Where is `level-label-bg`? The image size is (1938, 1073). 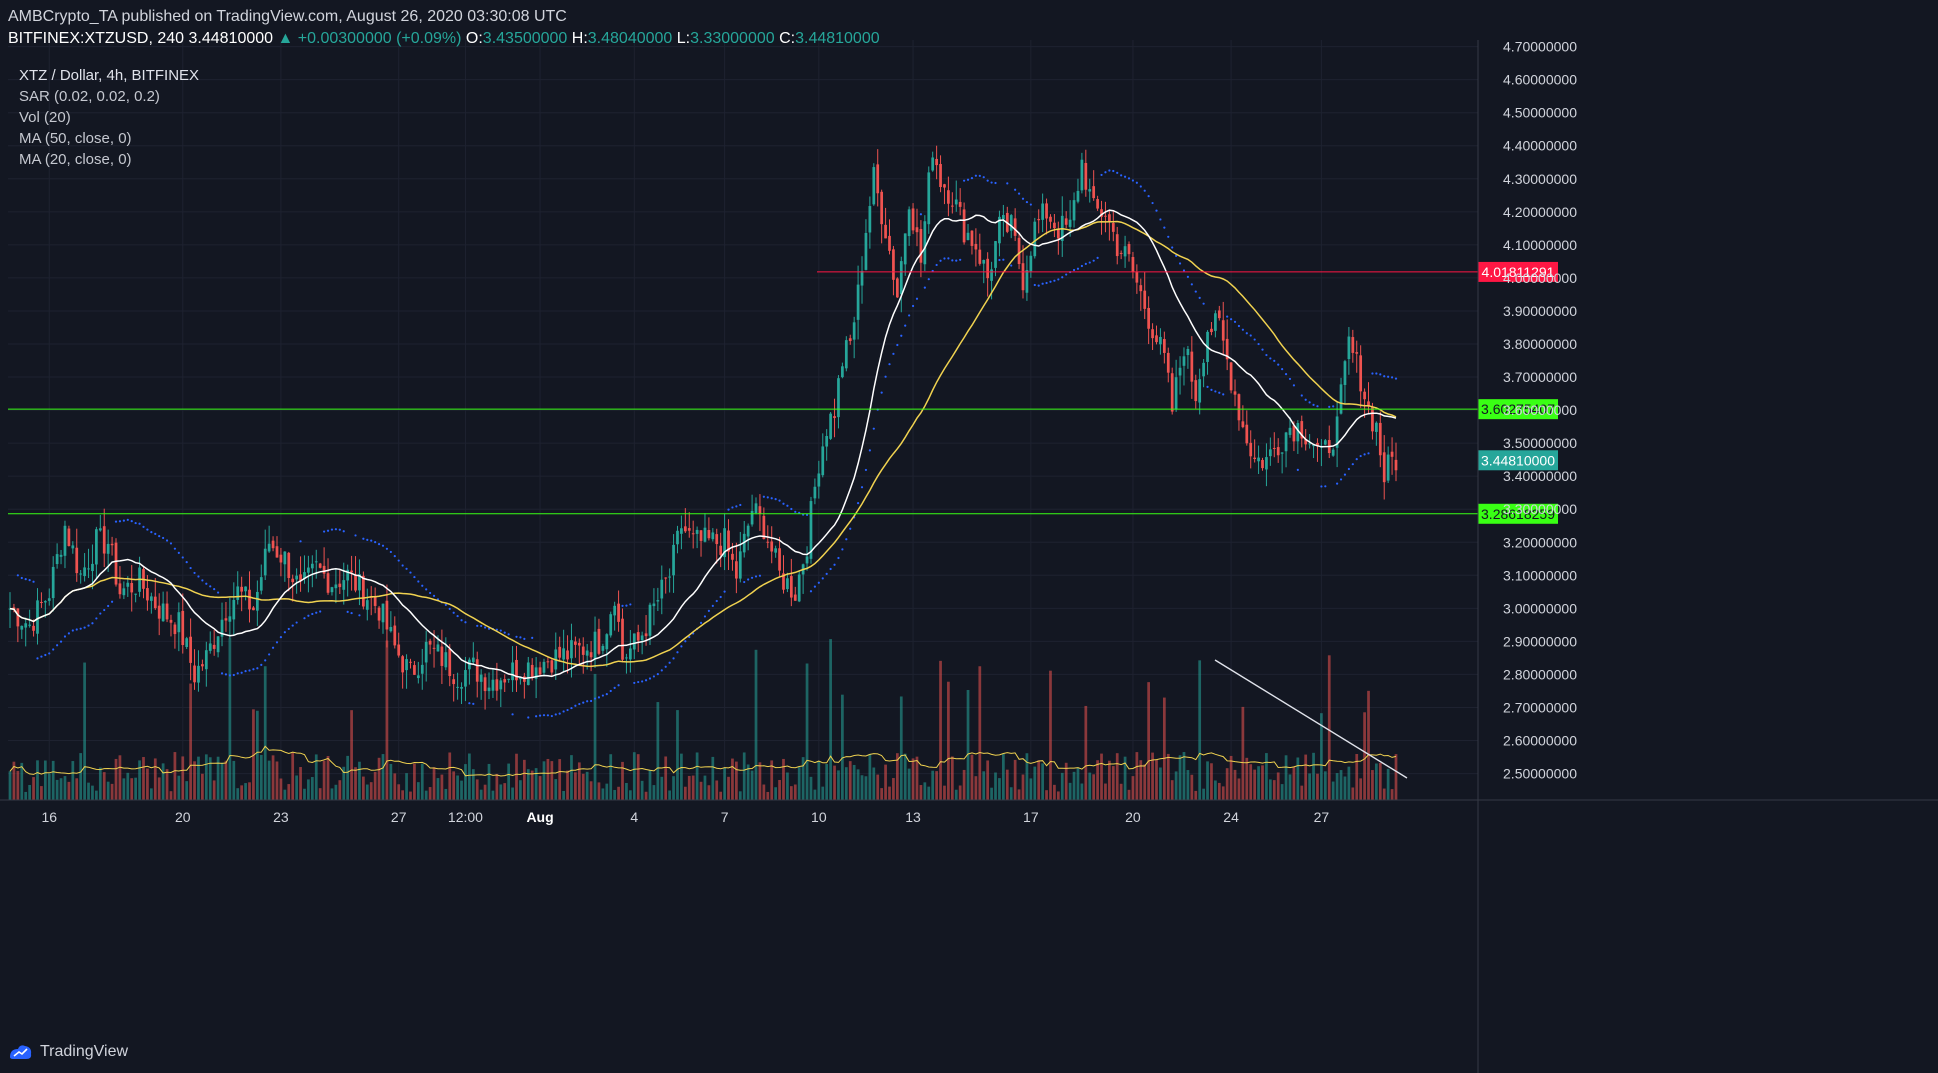
level-label-bg is located at coordinates (1518, 409).